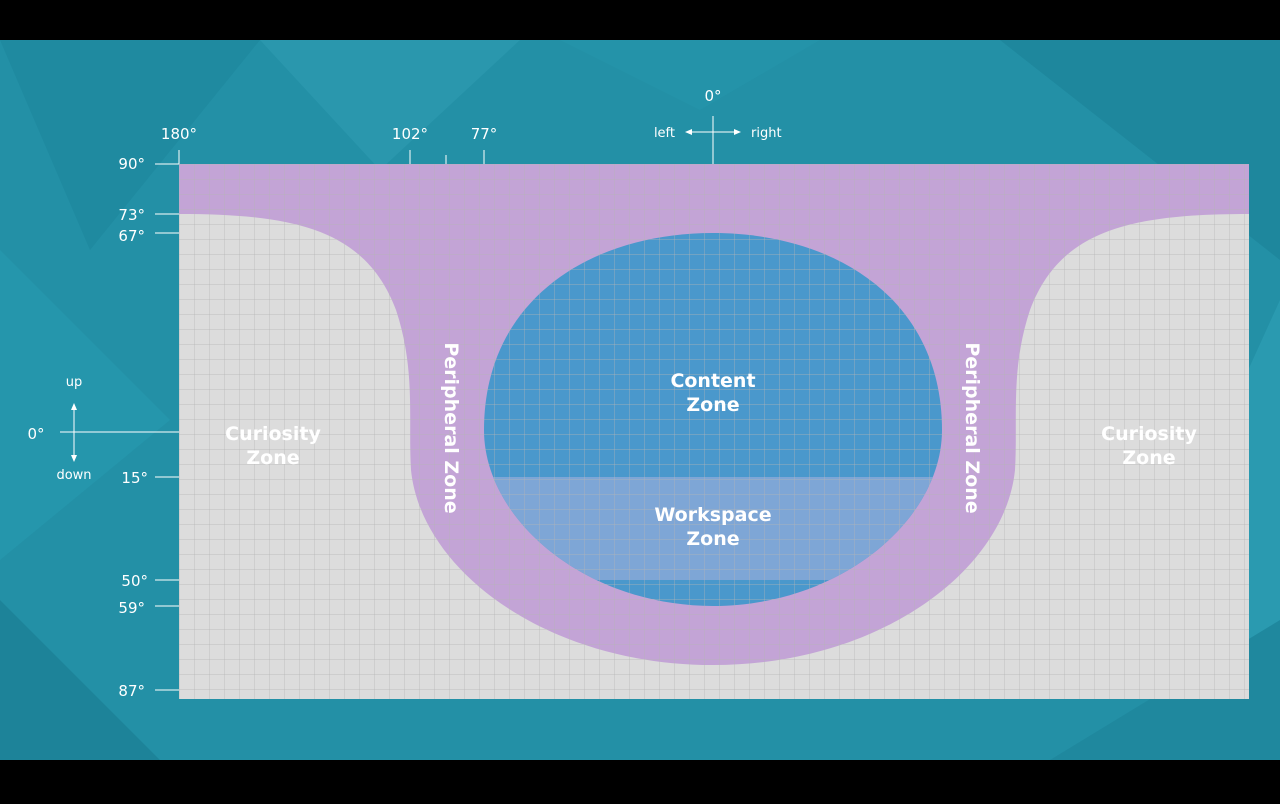  I want to click on down-label: down, so click(73, 475).